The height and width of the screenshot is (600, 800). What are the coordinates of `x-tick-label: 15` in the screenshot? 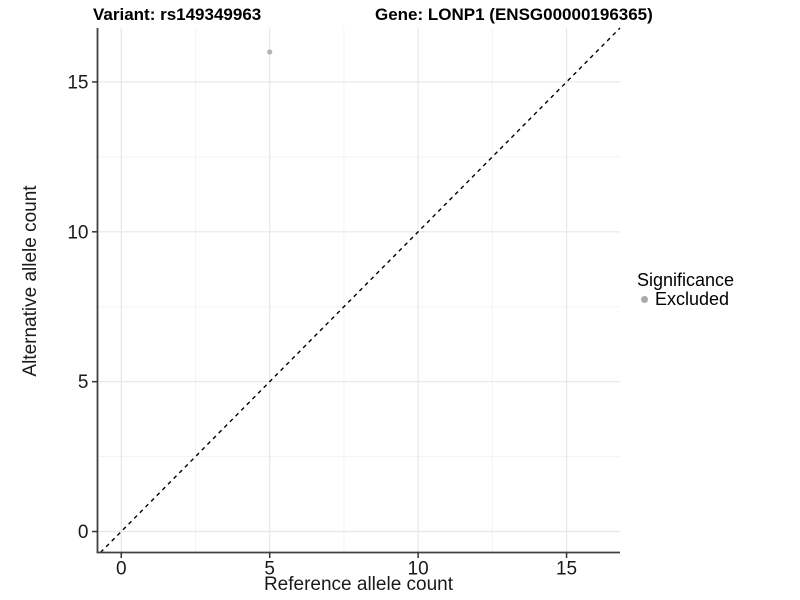 It's located at (566, 569).